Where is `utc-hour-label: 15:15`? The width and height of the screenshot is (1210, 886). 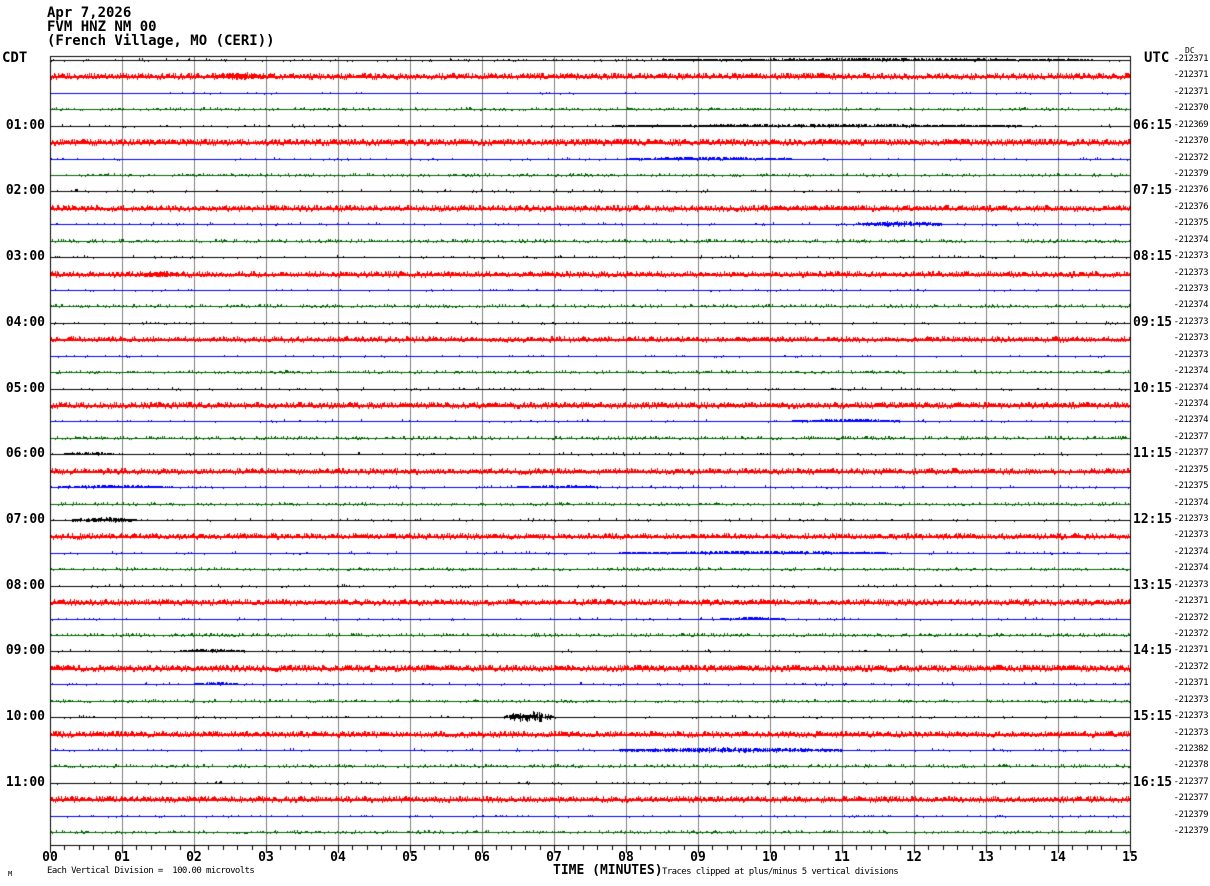
utc-hour-label: 15:15 is located at coordinates (1153, 716).